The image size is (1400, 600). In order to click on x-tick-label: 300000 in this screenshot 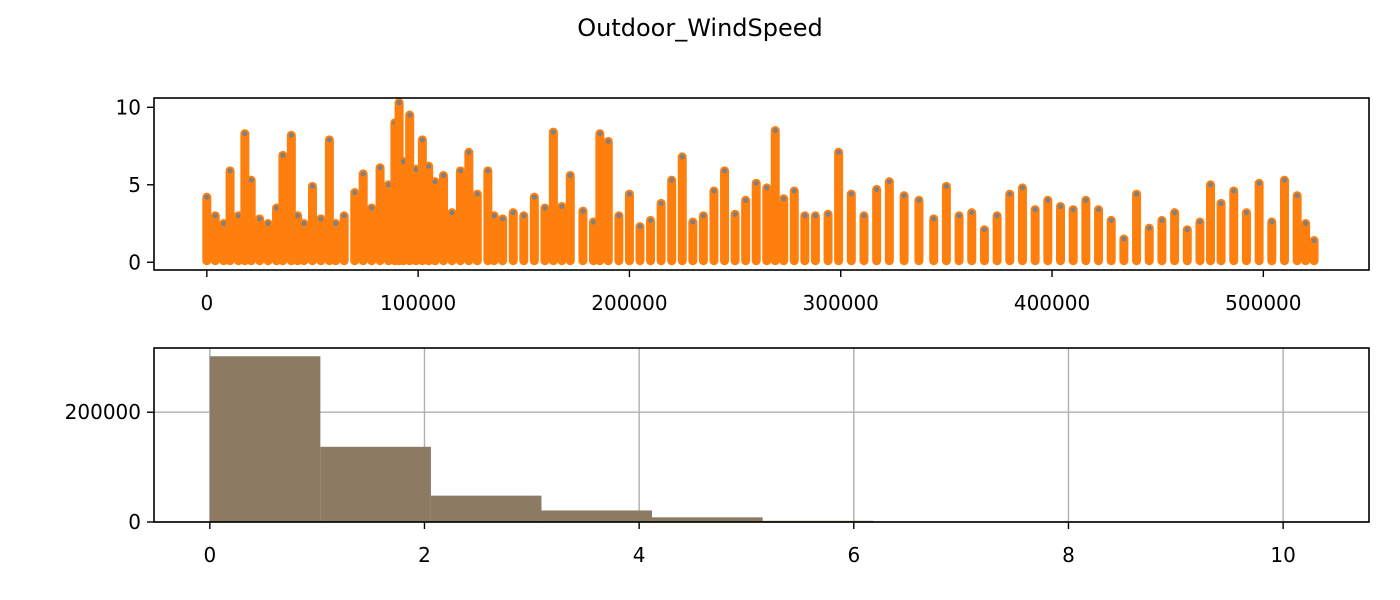, I will do `click(841, 303)`.